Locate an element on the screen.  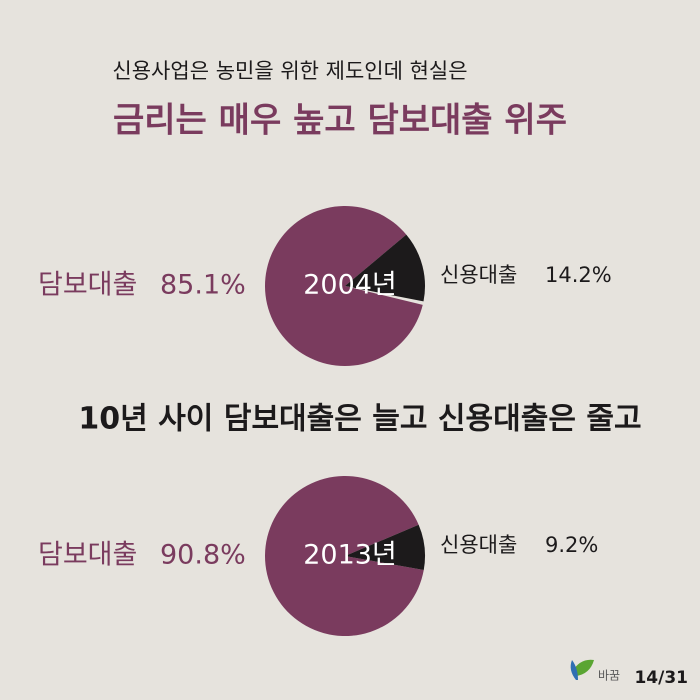
value-label: 9.2% is located at coordinates (571, 545).